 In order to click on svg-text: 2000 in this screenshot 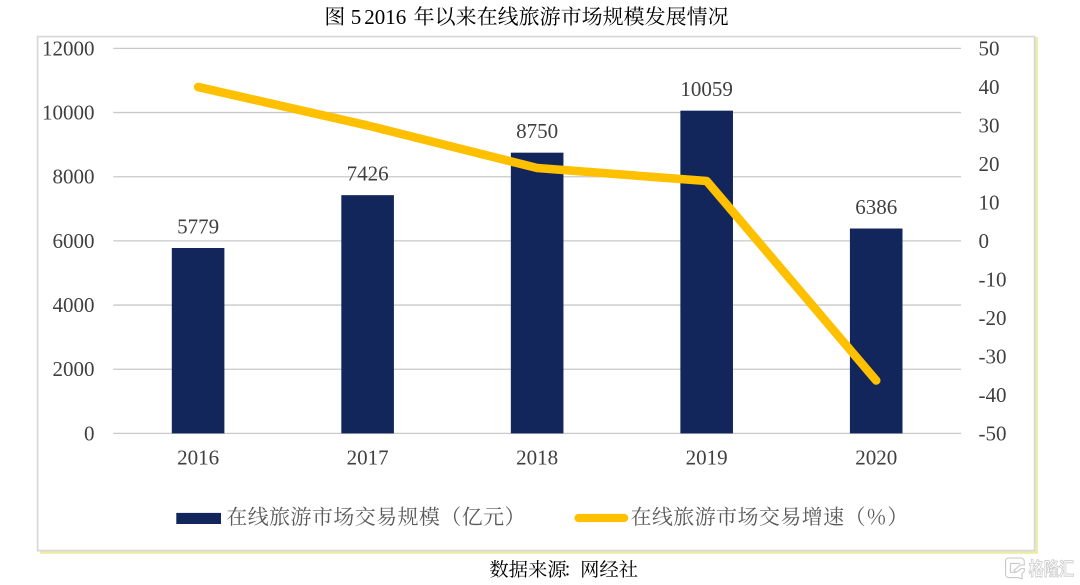, I will do `click(74, 369)`.